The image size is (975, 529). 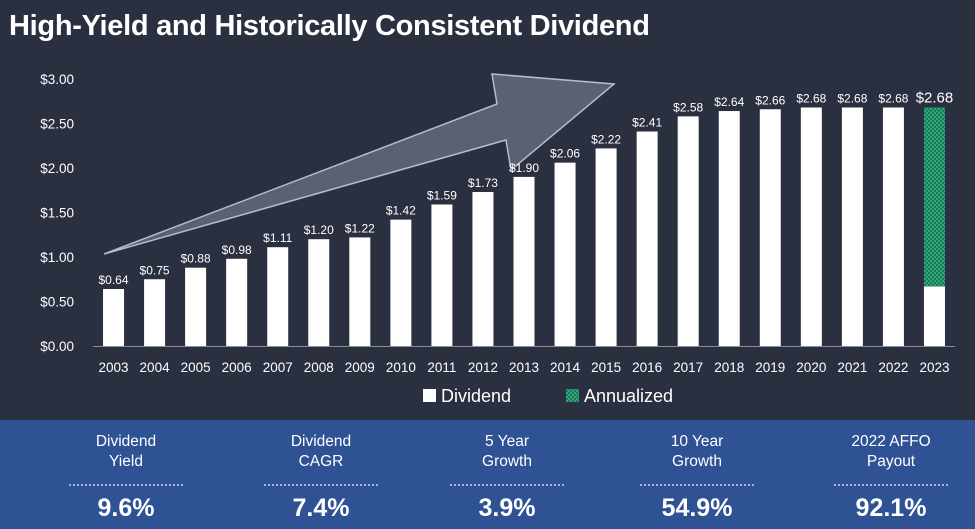 I want to click on x-tick-label-2006: 2006, so click(x=237, y=367).